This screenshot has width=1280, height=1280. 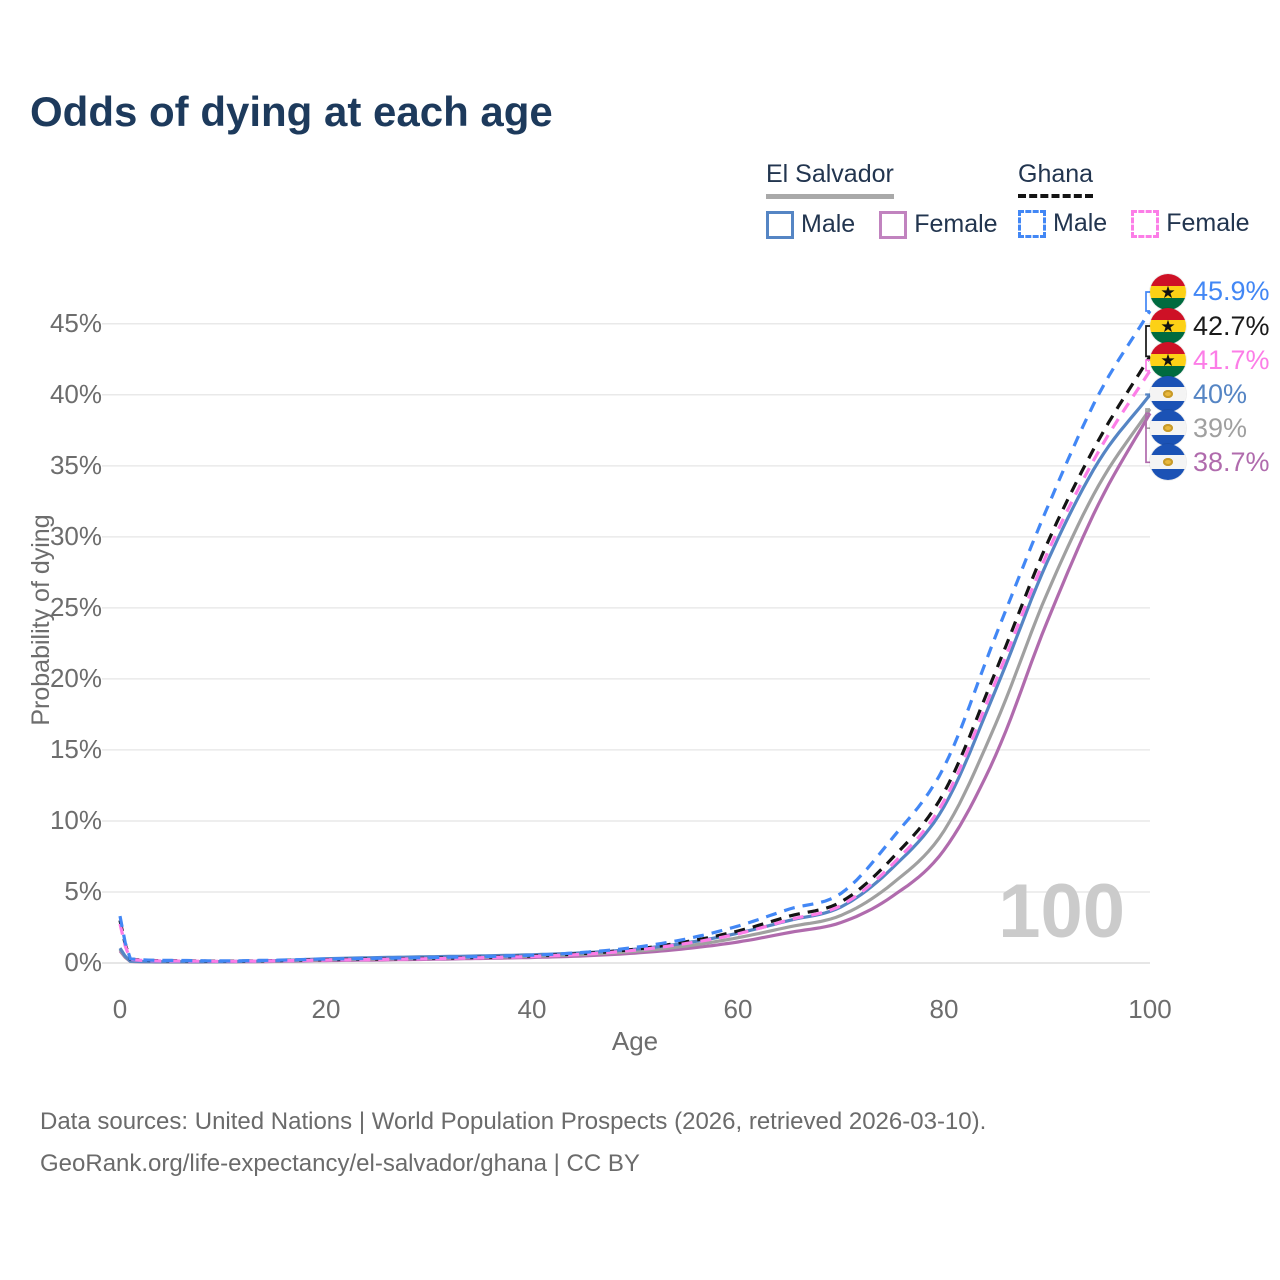 I want to click on y-tick-label: 45%, so click(x=75, y=322).